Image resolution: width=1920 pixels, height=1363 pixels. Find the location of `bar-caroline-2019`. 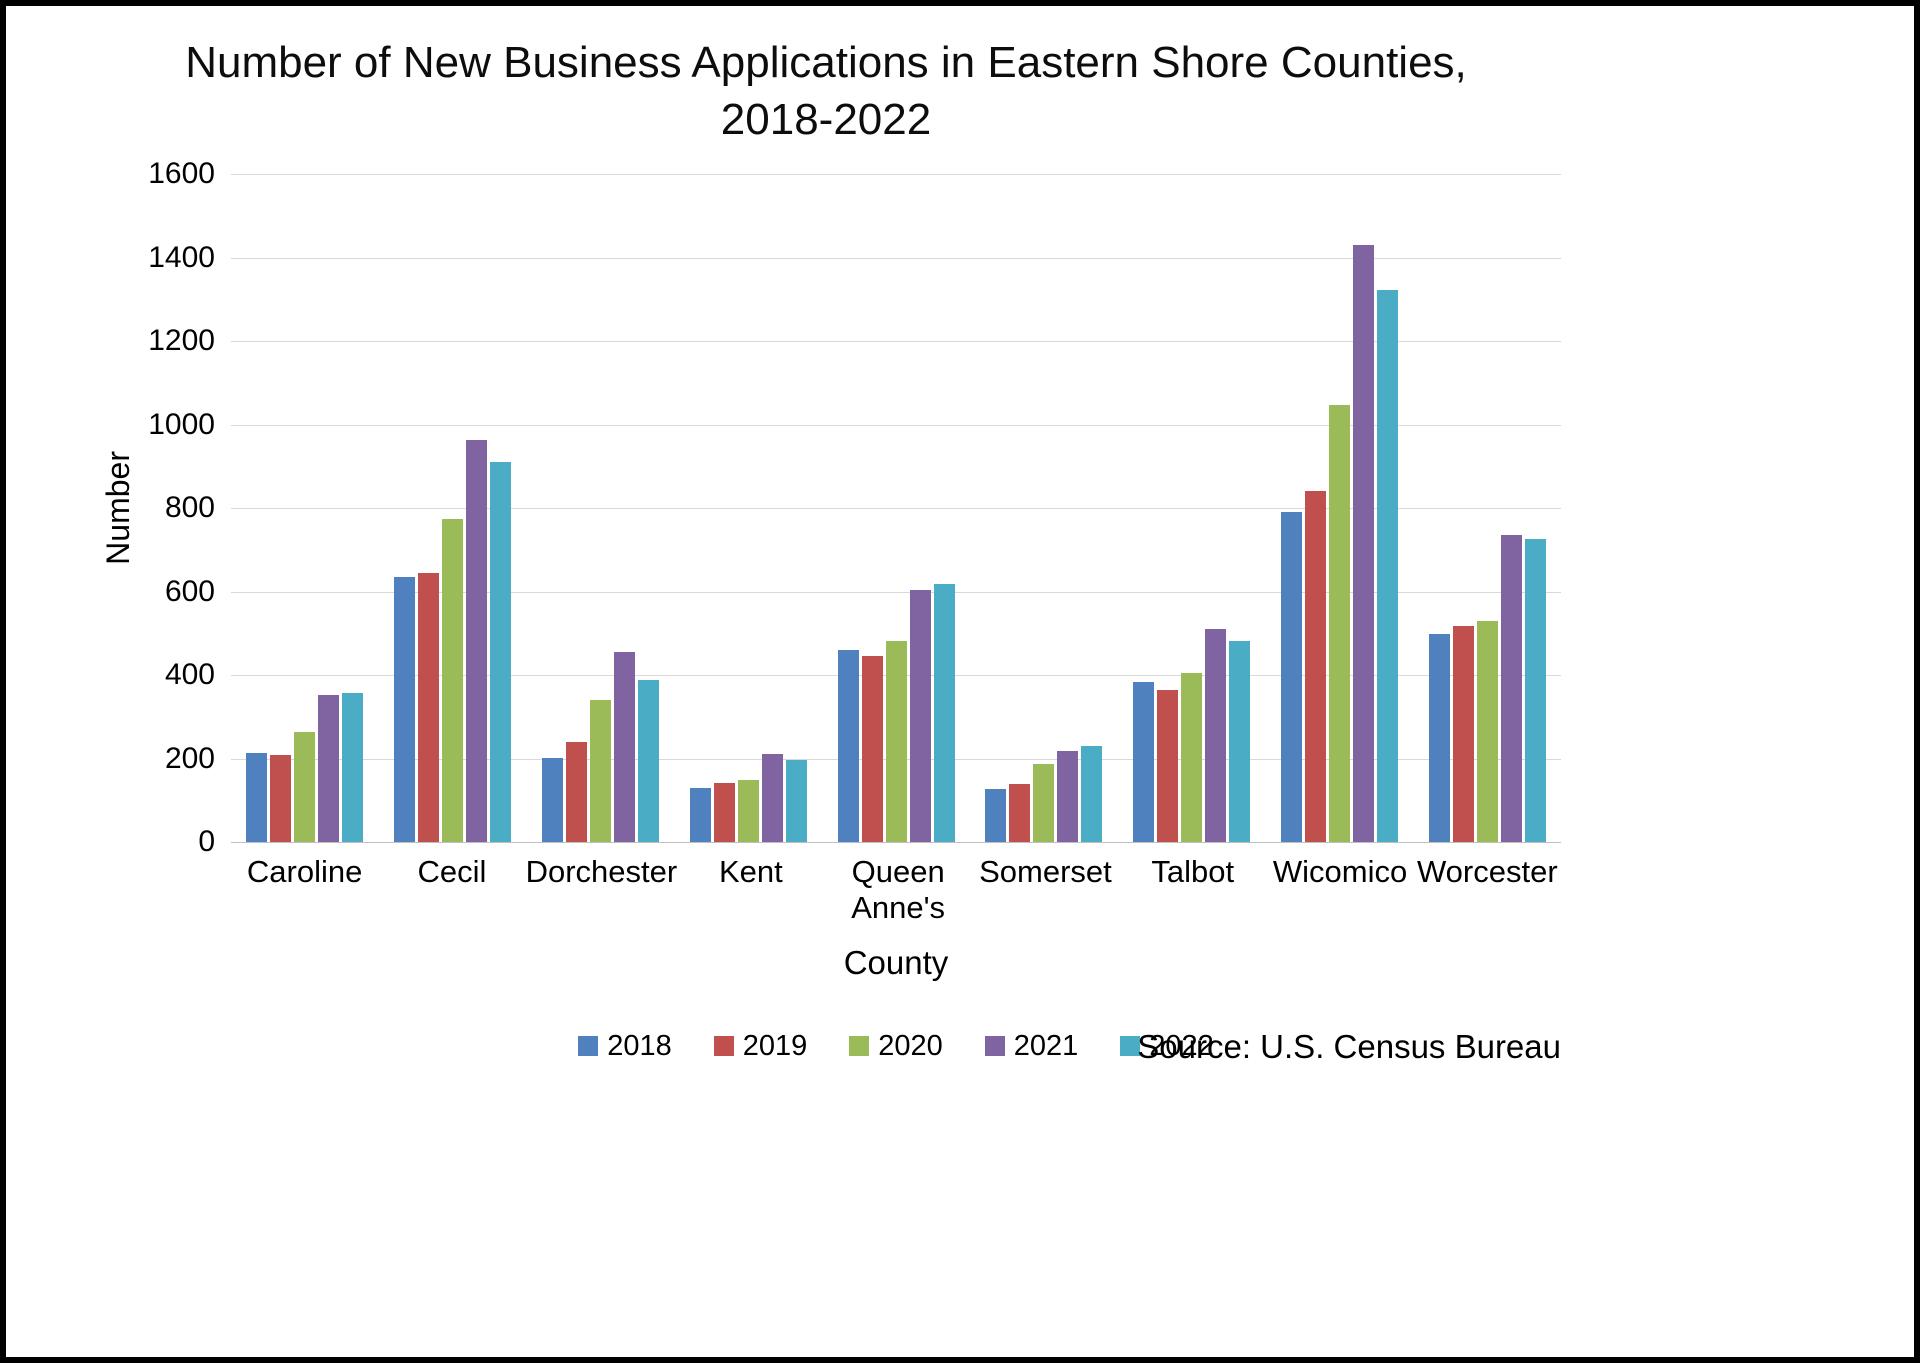

bar-caroline-2019 is located at coordinates (281, 798).